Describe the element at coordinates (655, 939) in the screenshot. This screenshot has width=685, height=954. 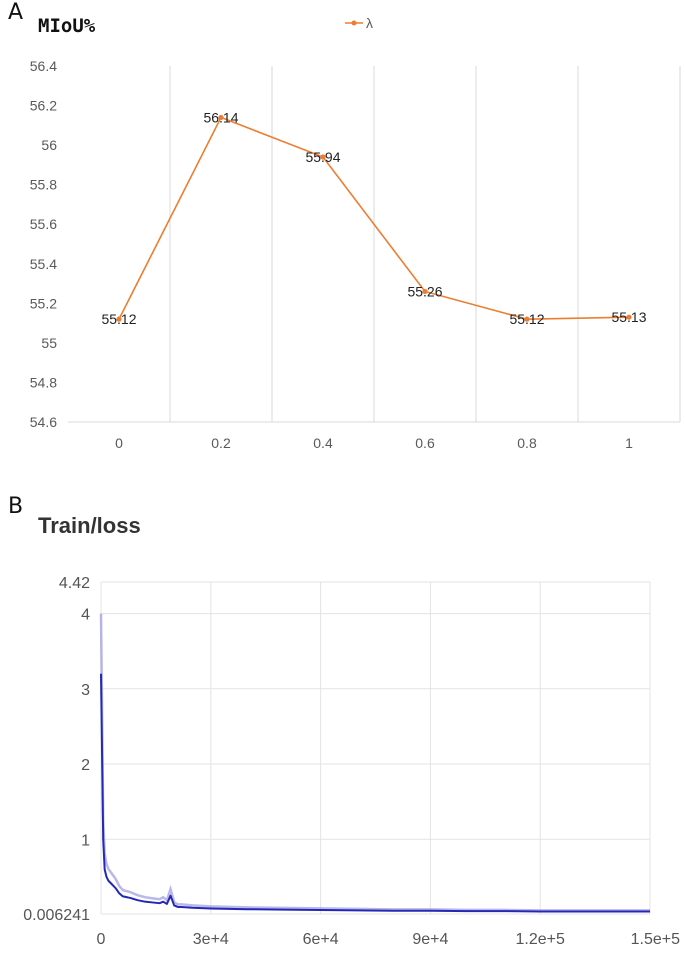
I see `x-tick-label: 1.5e+5` at that location.